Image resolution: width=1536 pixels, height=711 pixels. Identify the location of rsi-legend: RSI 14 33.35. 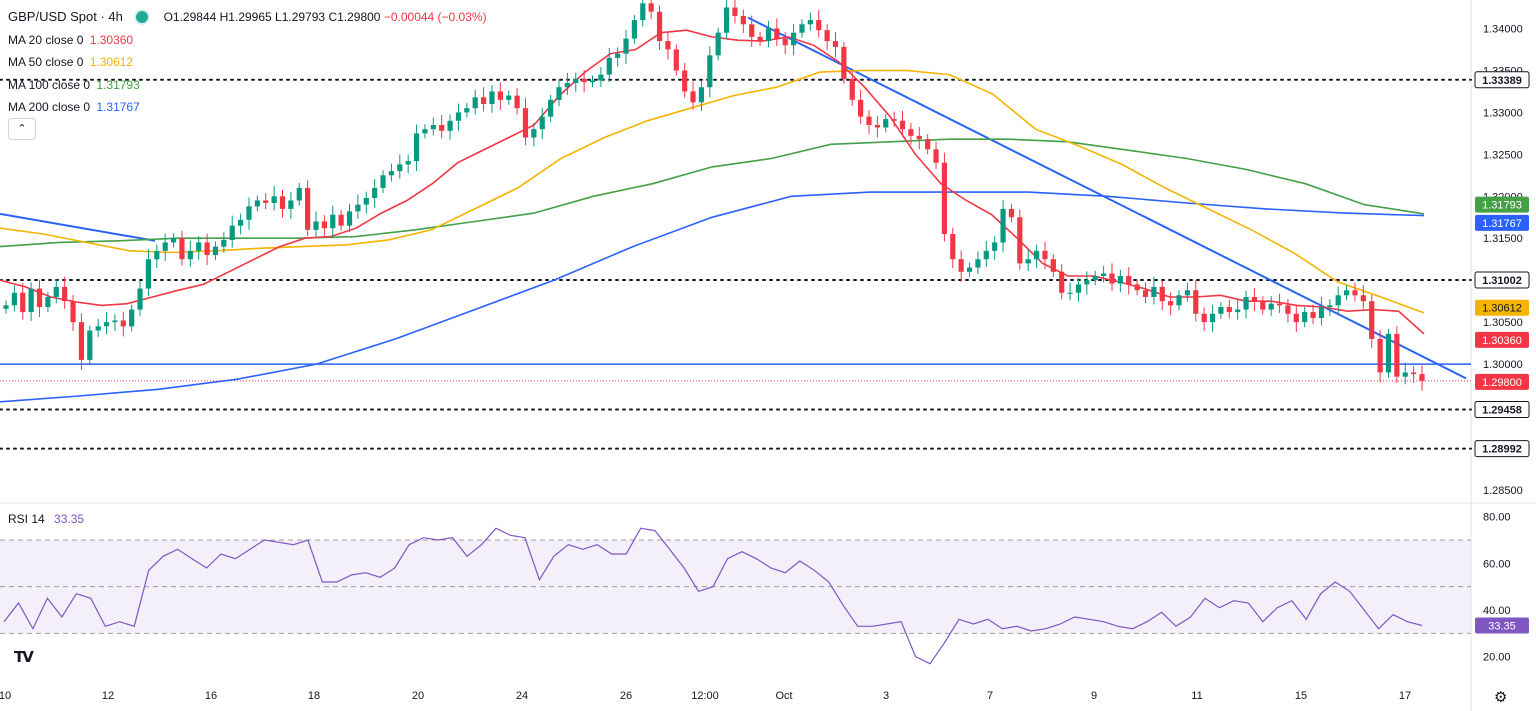
(46, 519).